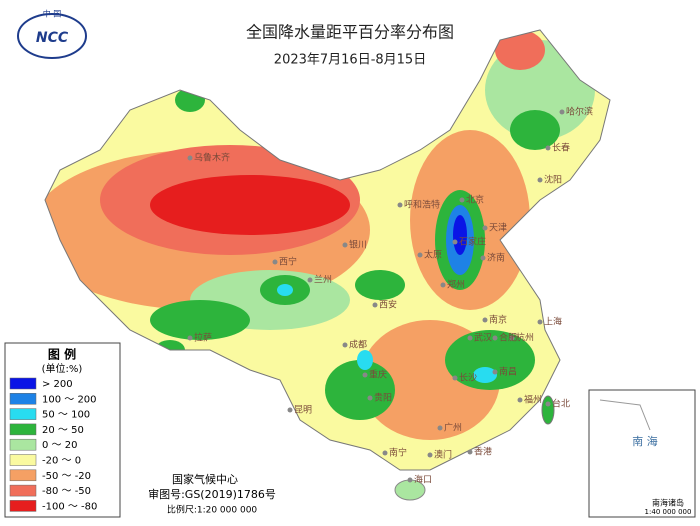 The width and height of the screenshot is (700, 526). Describe the element at coordinates (303, 410) in the screenshot. I see `city-label: 昆明` at that location.